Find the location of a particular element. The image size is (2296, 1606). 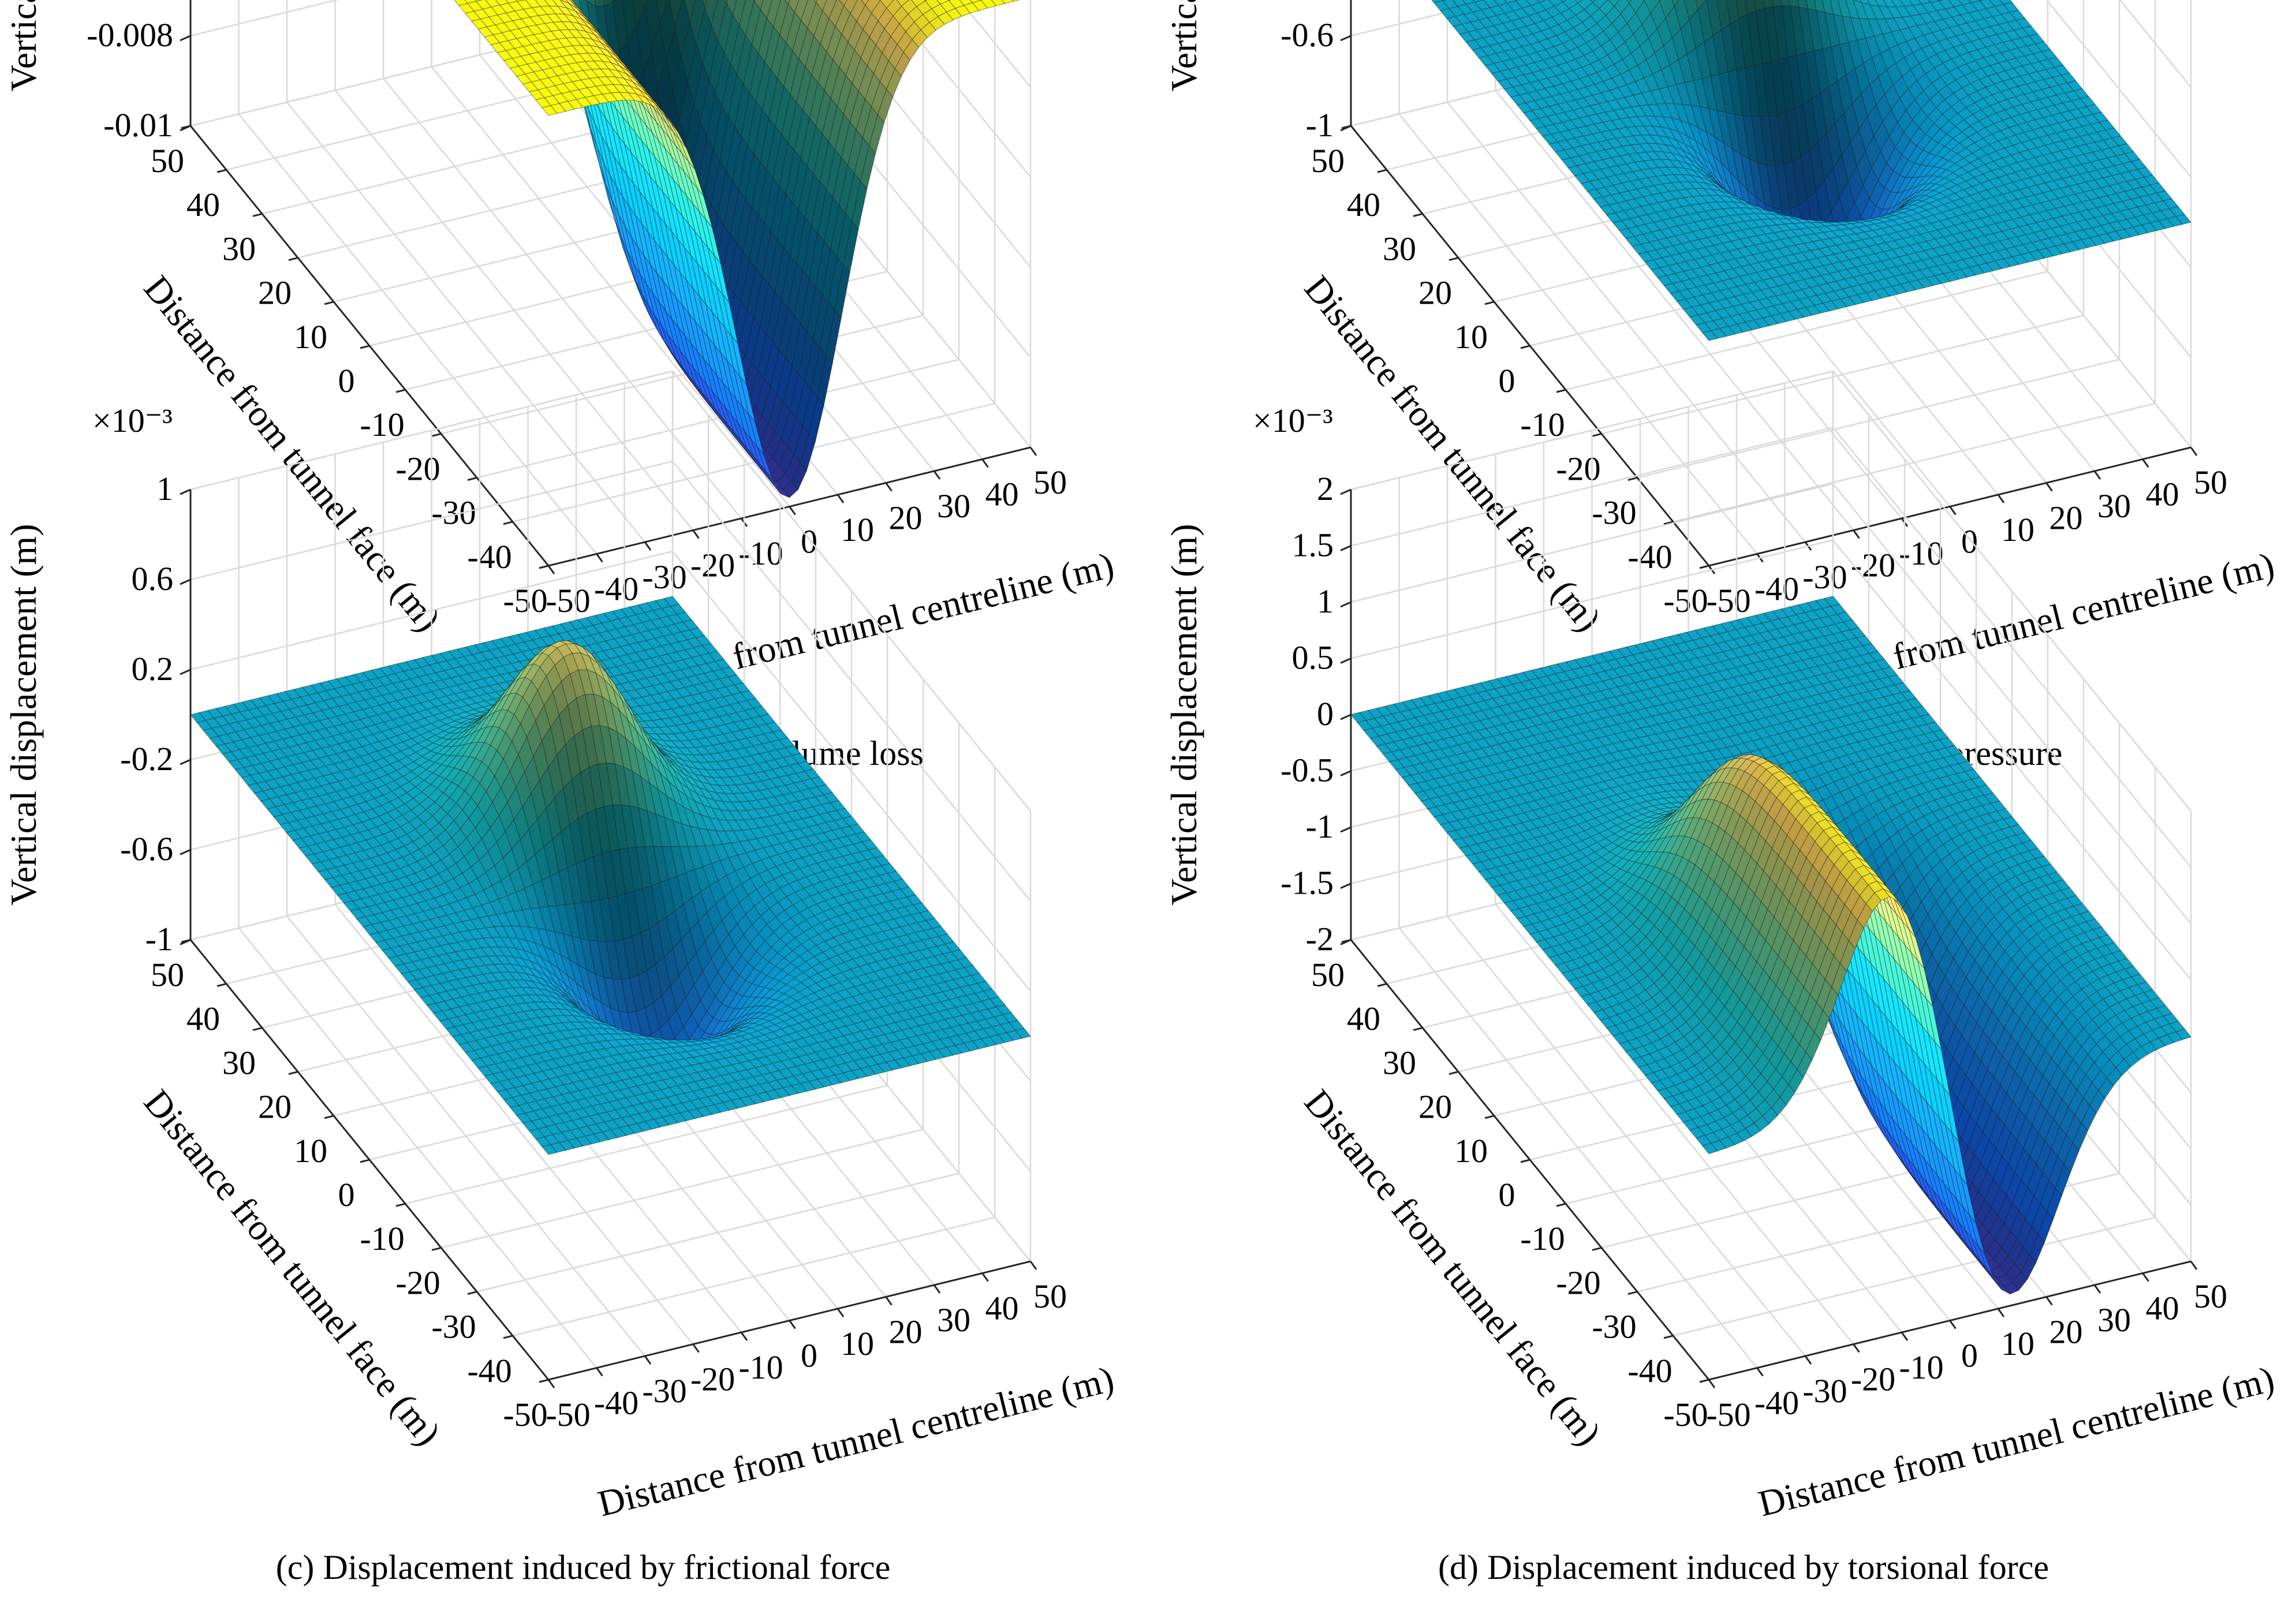

y-tick-labels-a: -50 -40 -30 -20 -10 0 10 20 30 40 50 is located at coordinates (806, 533).